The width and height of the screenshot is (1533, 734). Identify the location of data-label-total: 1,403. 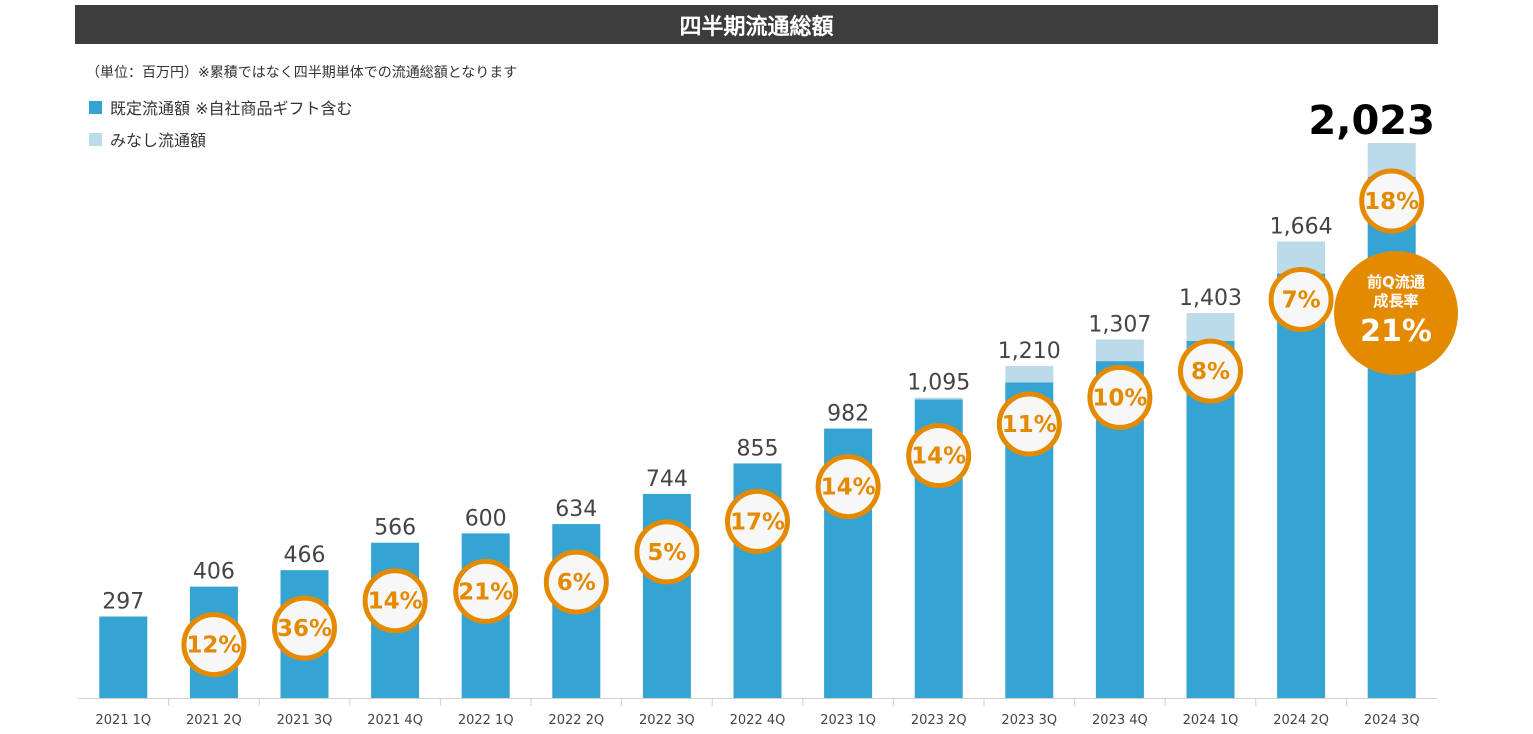
(1210, 298).